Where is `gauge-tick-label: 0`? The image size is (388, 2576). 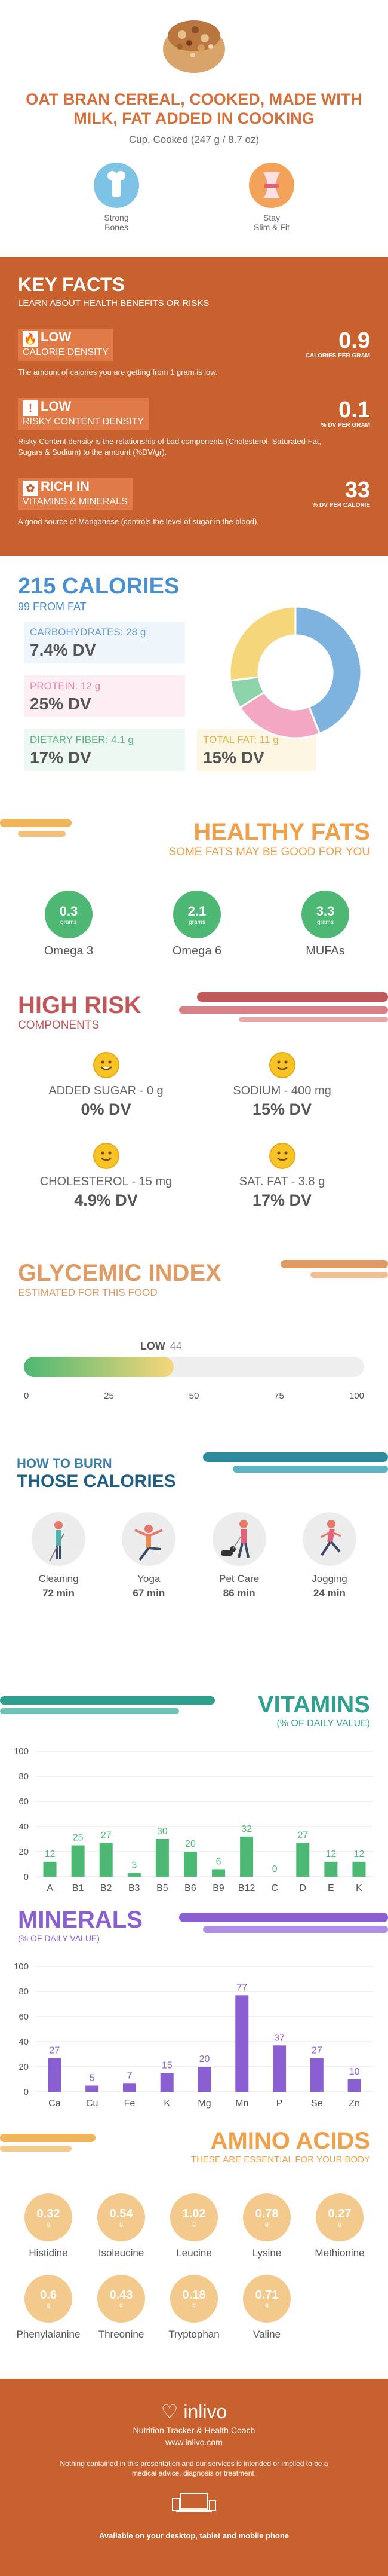 gauge-tick-label: 0 is located at coordinates (26, 1396).